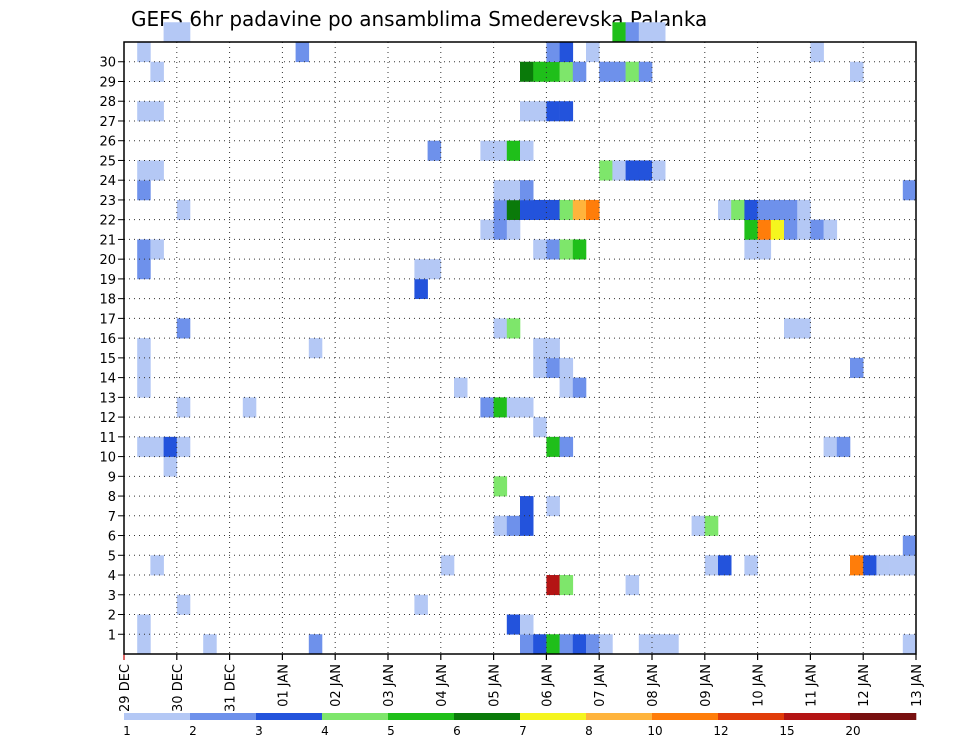 This screenshot has width=960, height=742. What do you see at coordinates (127, 731) in the screenshot?
I see `colorbar-label: 1` at bounding box center [127, 731].